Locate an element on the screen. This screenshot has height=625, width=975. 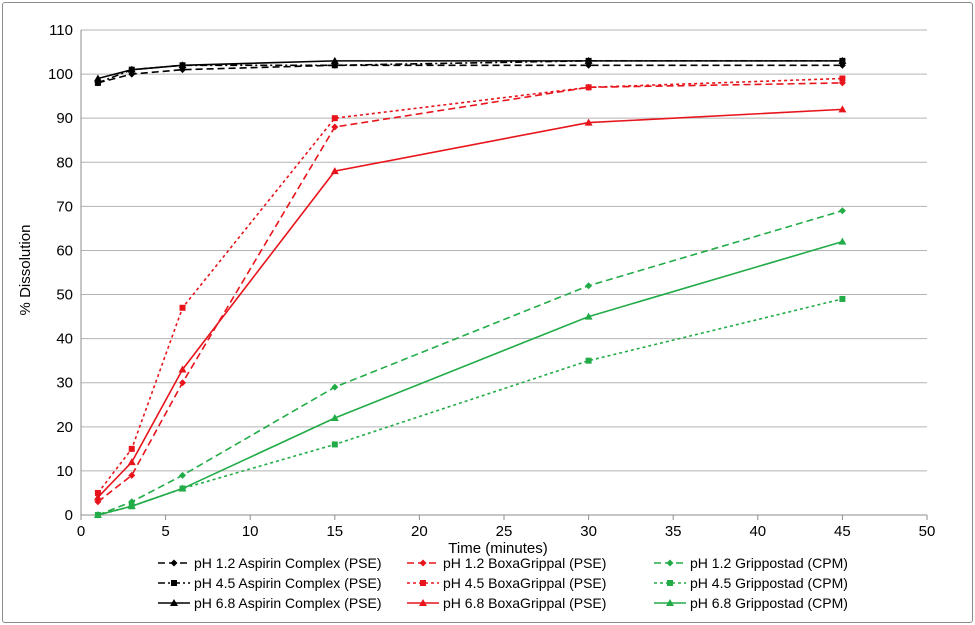
legend-item: pH 6.8 Grippostad (CPM) is located at coordinates (751, 603).